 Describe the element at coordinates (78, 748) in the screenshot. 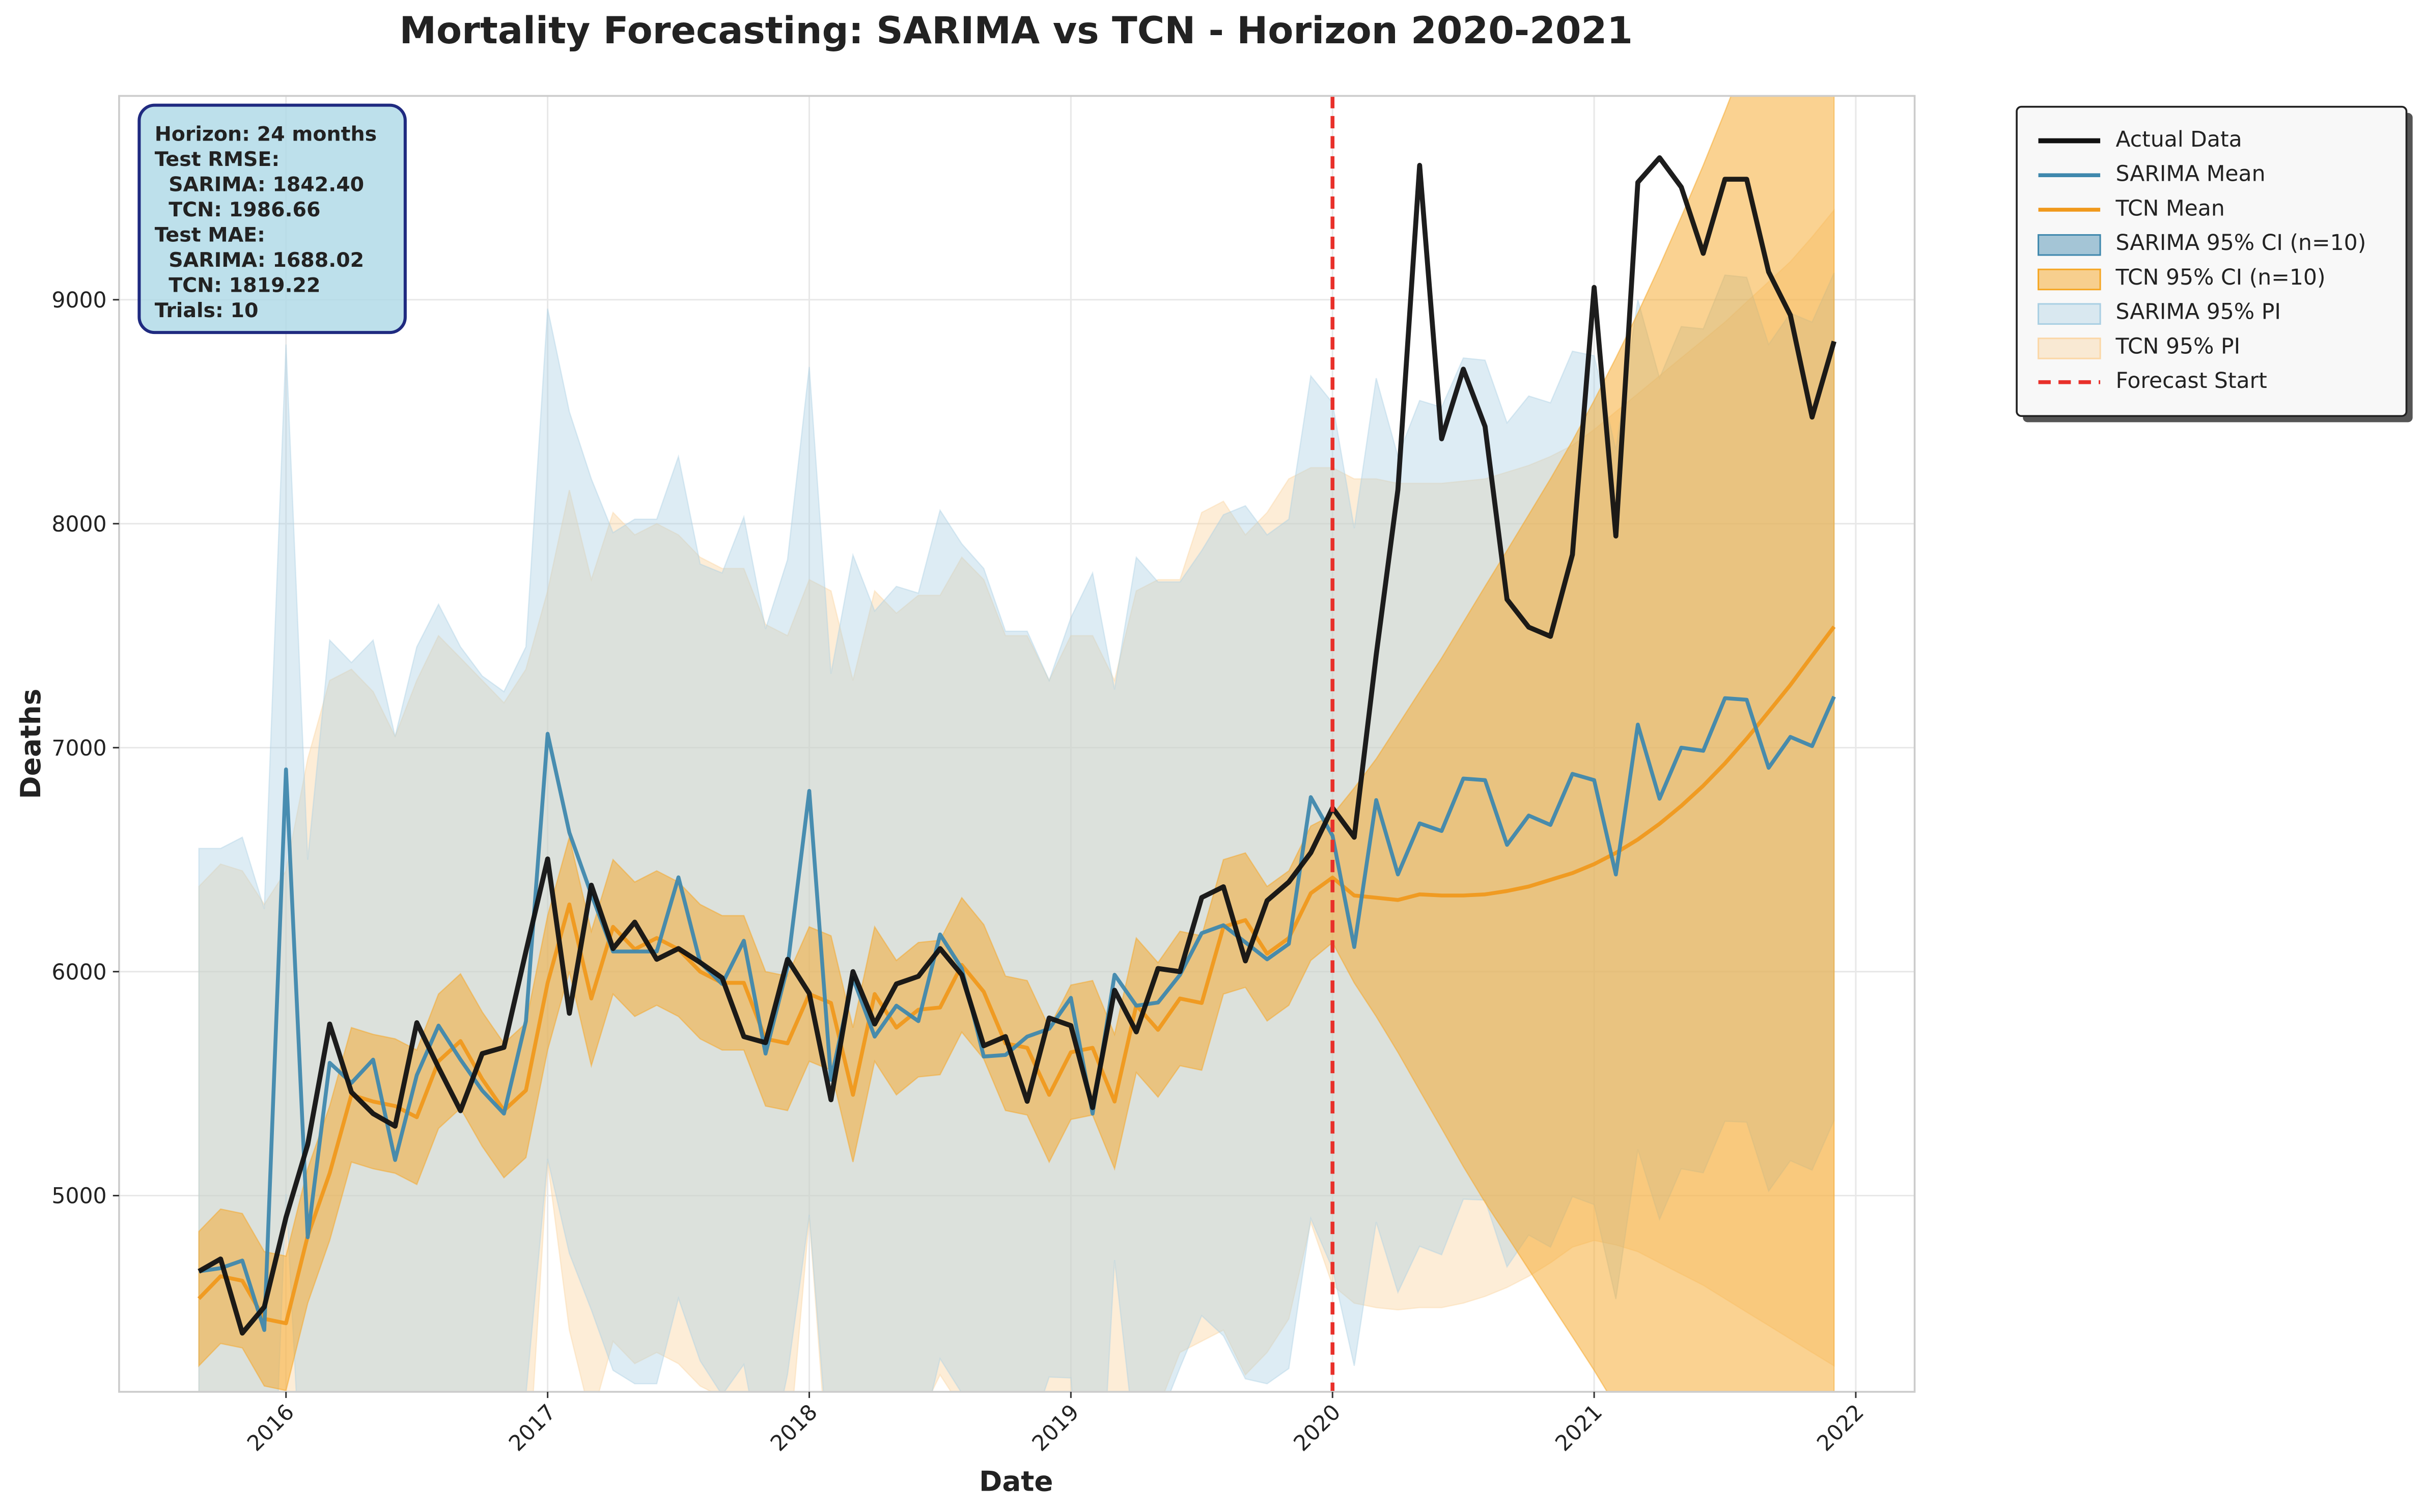

I see `y-tick-label: 7000` at that location.